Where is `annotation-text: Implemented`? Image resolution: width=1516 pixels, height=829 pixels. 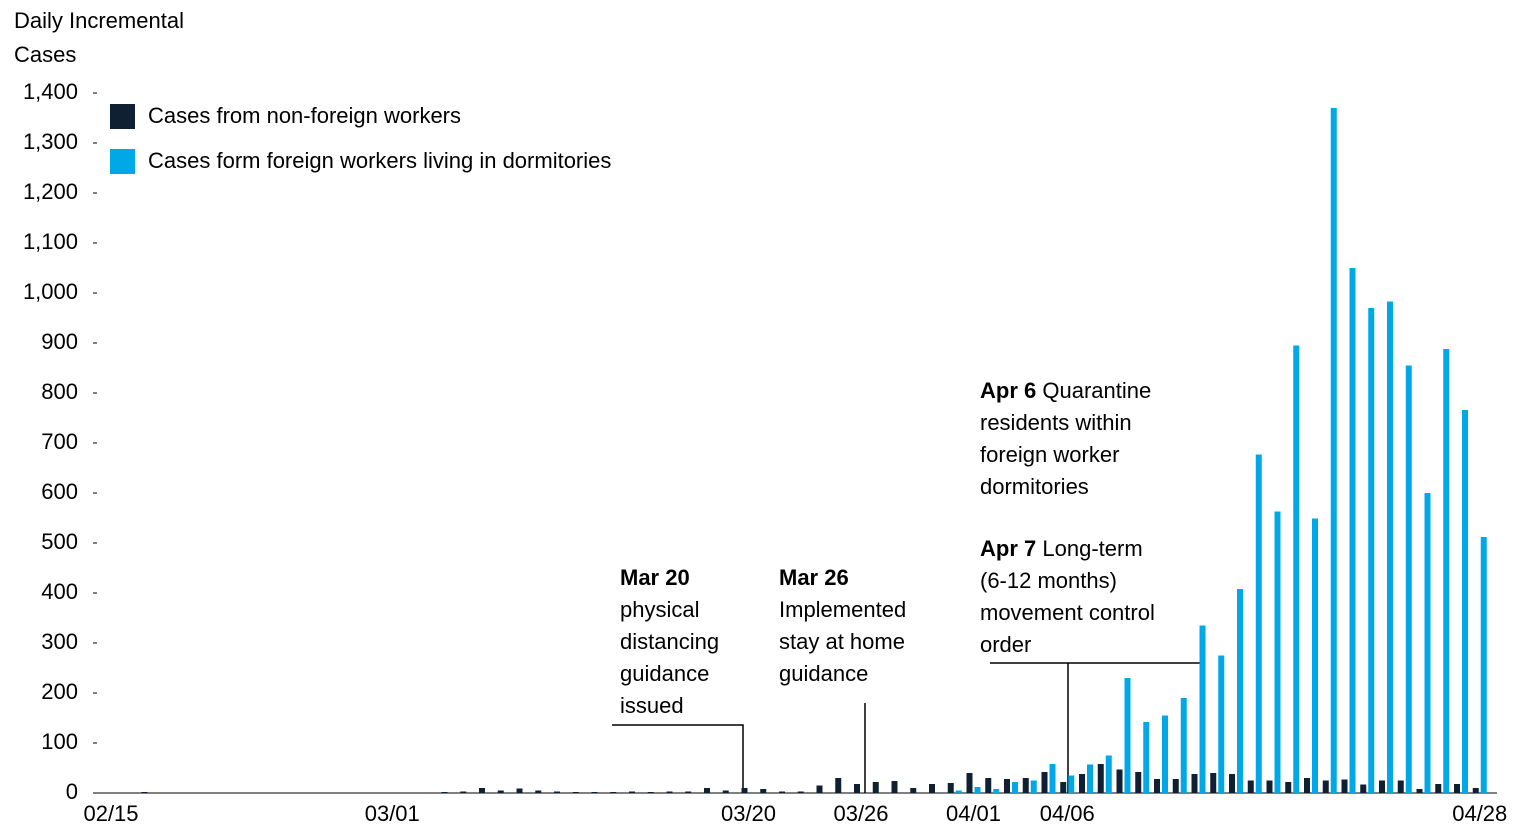
annotation-text: Implemented is located at coordinates (842, 609).